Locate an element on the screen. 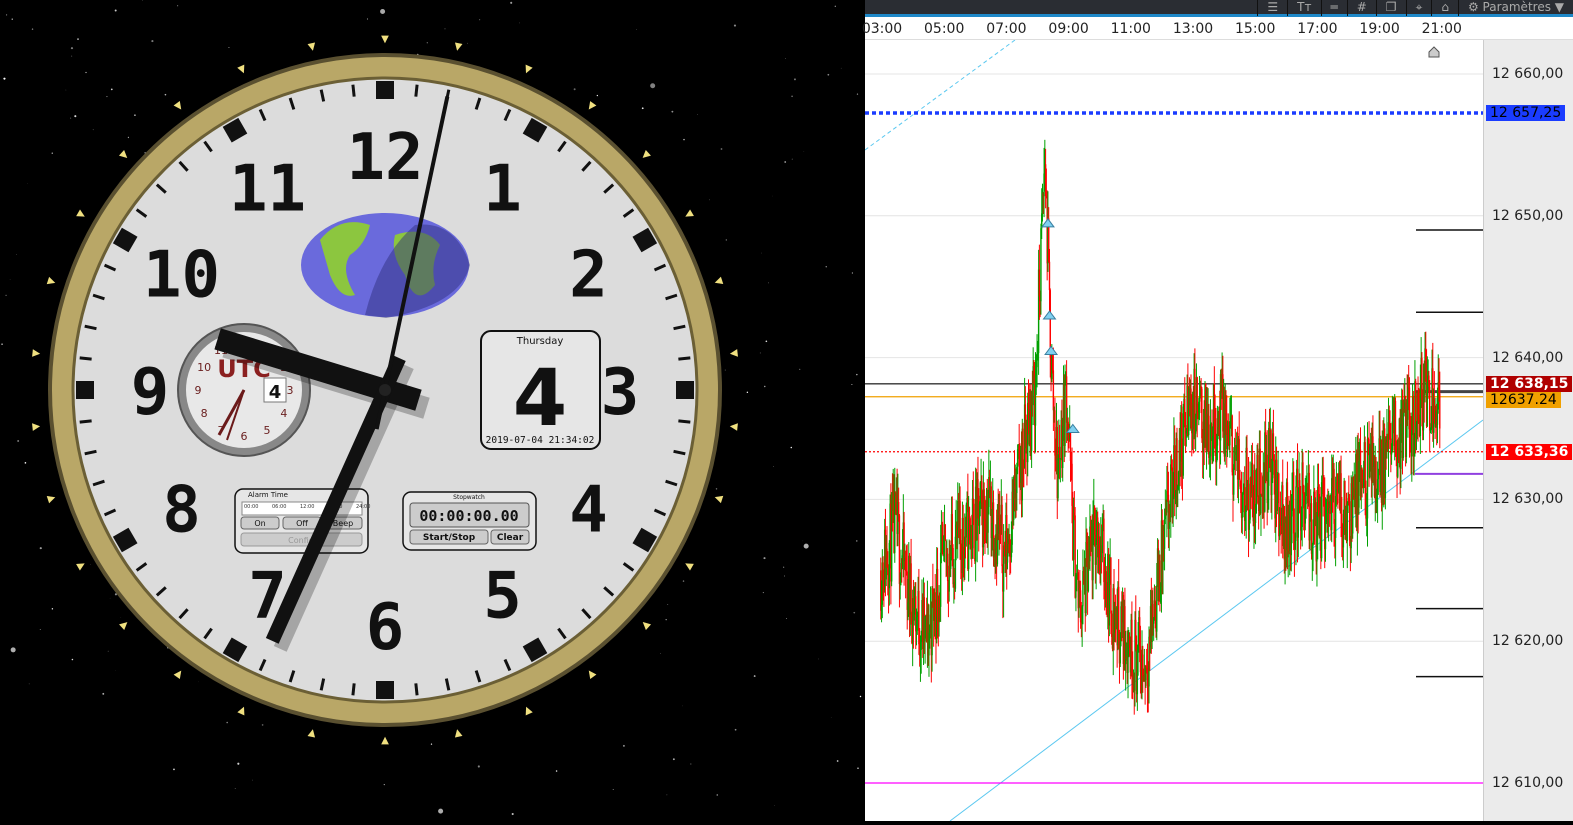  date-time: 2019-07-04 21:34:02 is located at coordinates (540, 440).